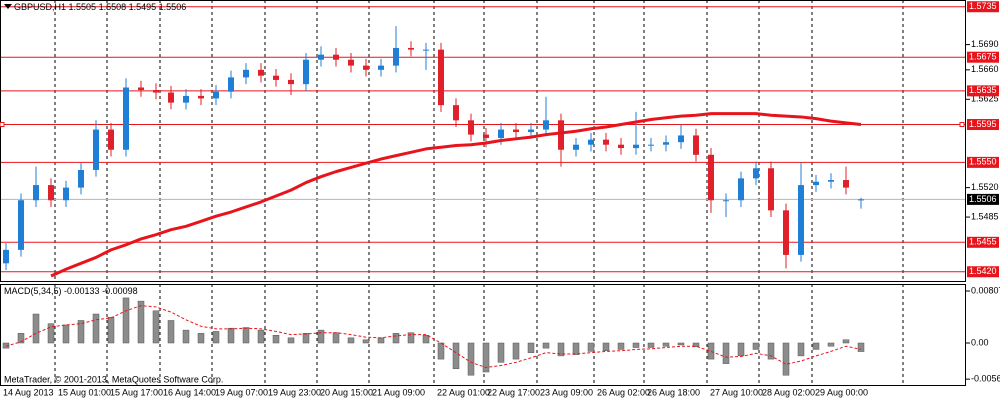 This screenshot has height=400, width=1000. Describe the element at coordinates (82, 291) in the screenshot. I see `macd-last: -0.00133` at that location.